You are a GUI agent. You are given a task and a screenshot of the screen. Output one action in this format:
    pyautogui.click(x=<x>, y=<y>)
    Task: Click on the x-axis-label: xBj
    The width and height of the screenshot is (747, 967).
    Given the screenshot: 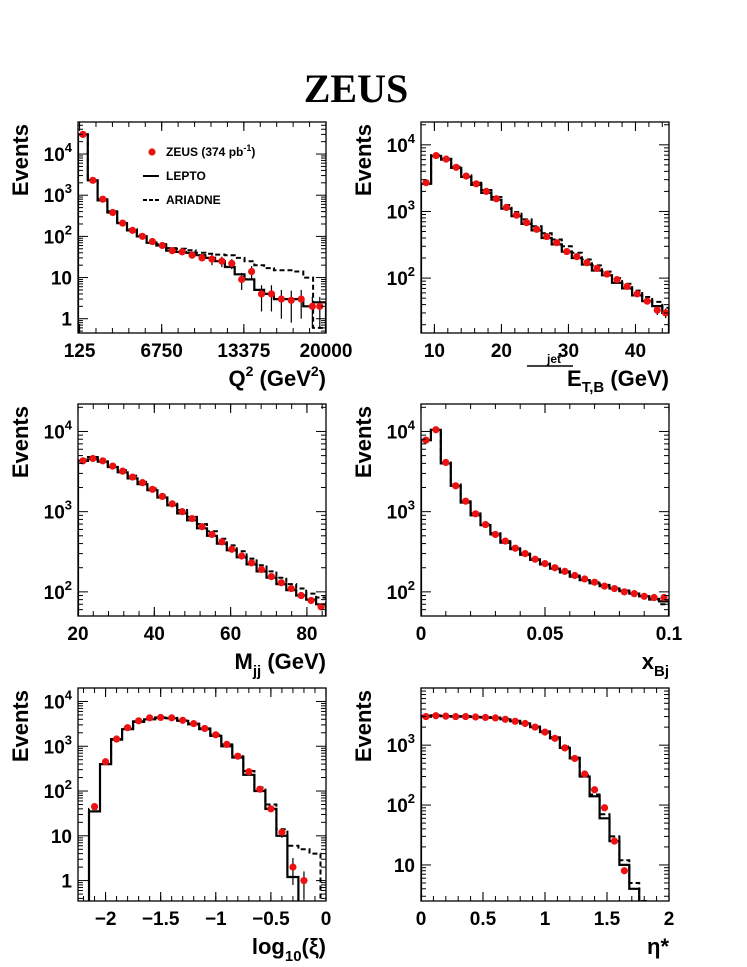 What is the action you would take?
    pyautogui.click(x=655, y=664)
    